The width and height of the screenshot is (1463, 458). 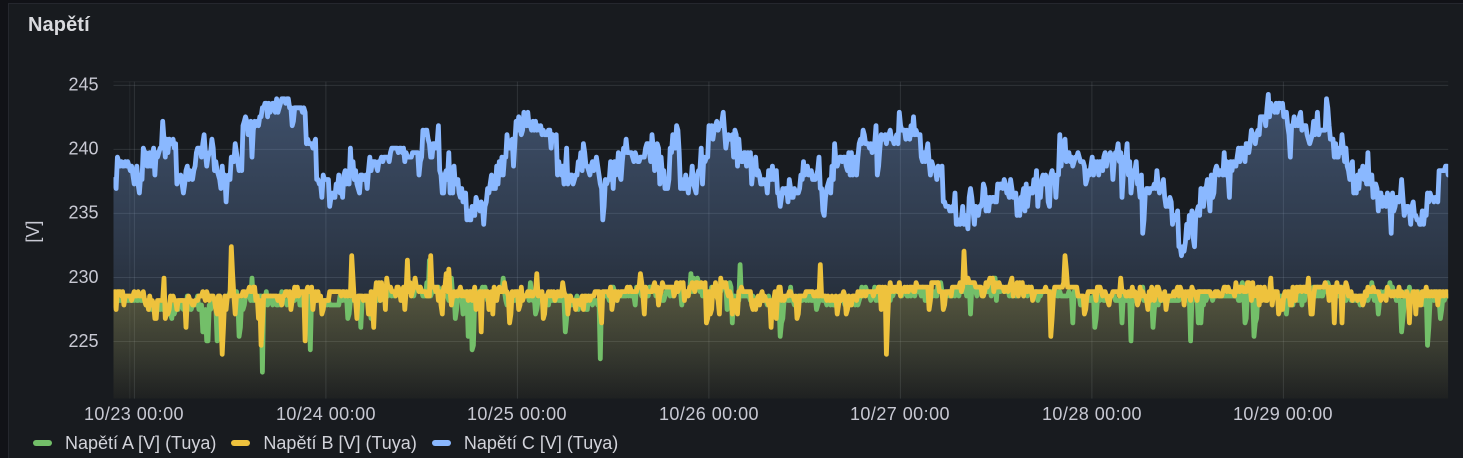 I want to click on svg-text: 10/23 00:00, so click(x=134, y=414).